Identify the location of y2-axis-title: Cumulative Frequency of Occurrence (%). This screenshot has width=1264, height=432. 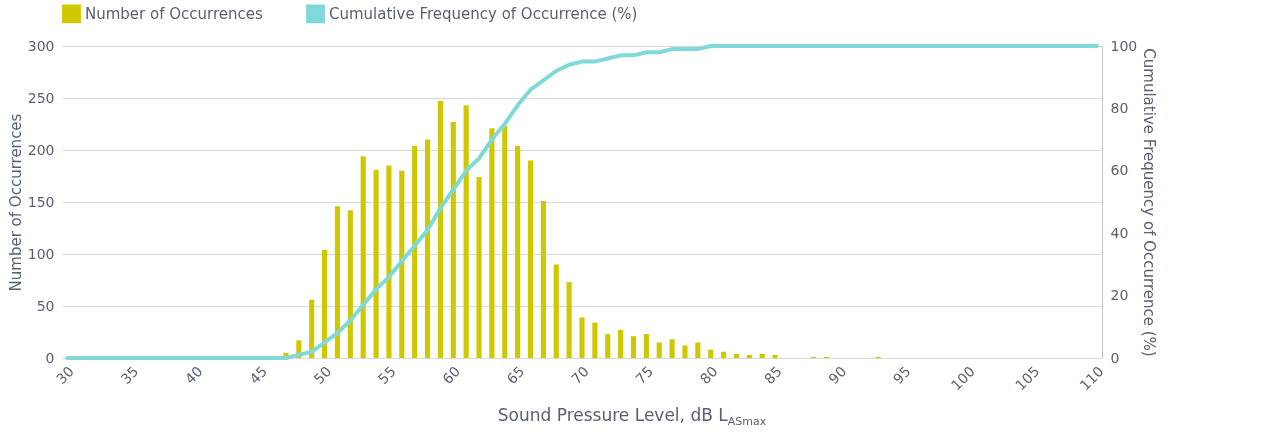
(1149, 202).